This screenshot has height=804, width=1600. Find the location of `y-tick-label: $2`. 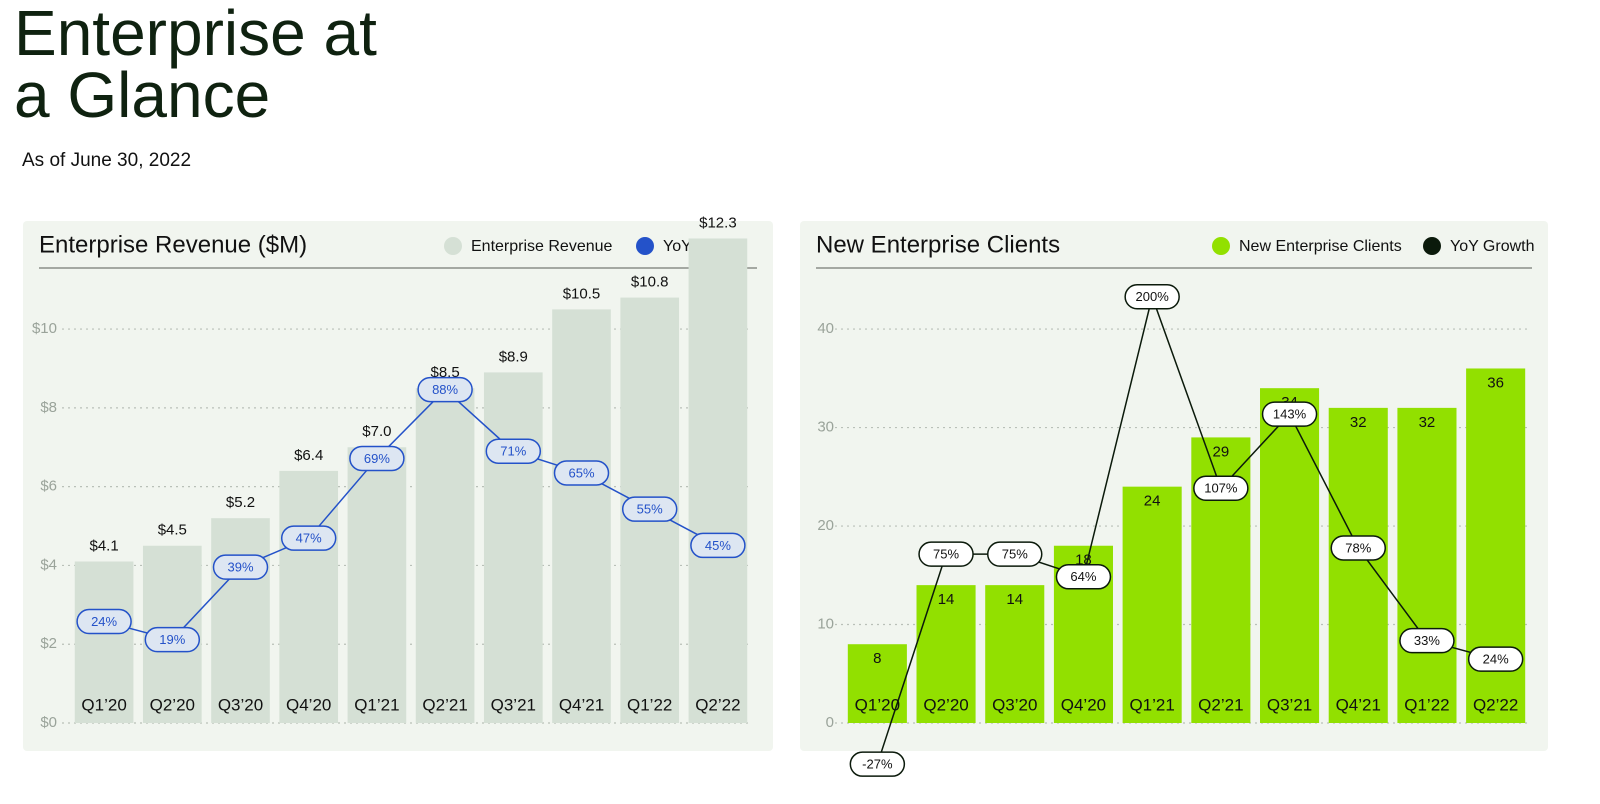

y-tick-label: $2 is located at coordinates (48, 643).